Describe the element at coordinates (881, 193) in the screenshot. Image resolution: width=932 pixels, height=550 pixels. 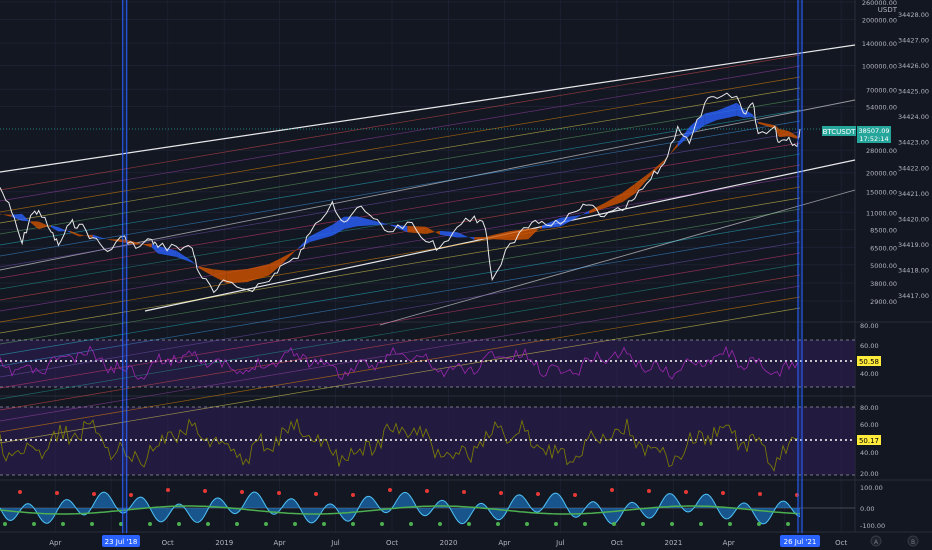
I see `price-tick-label: 15000.00` at that location.